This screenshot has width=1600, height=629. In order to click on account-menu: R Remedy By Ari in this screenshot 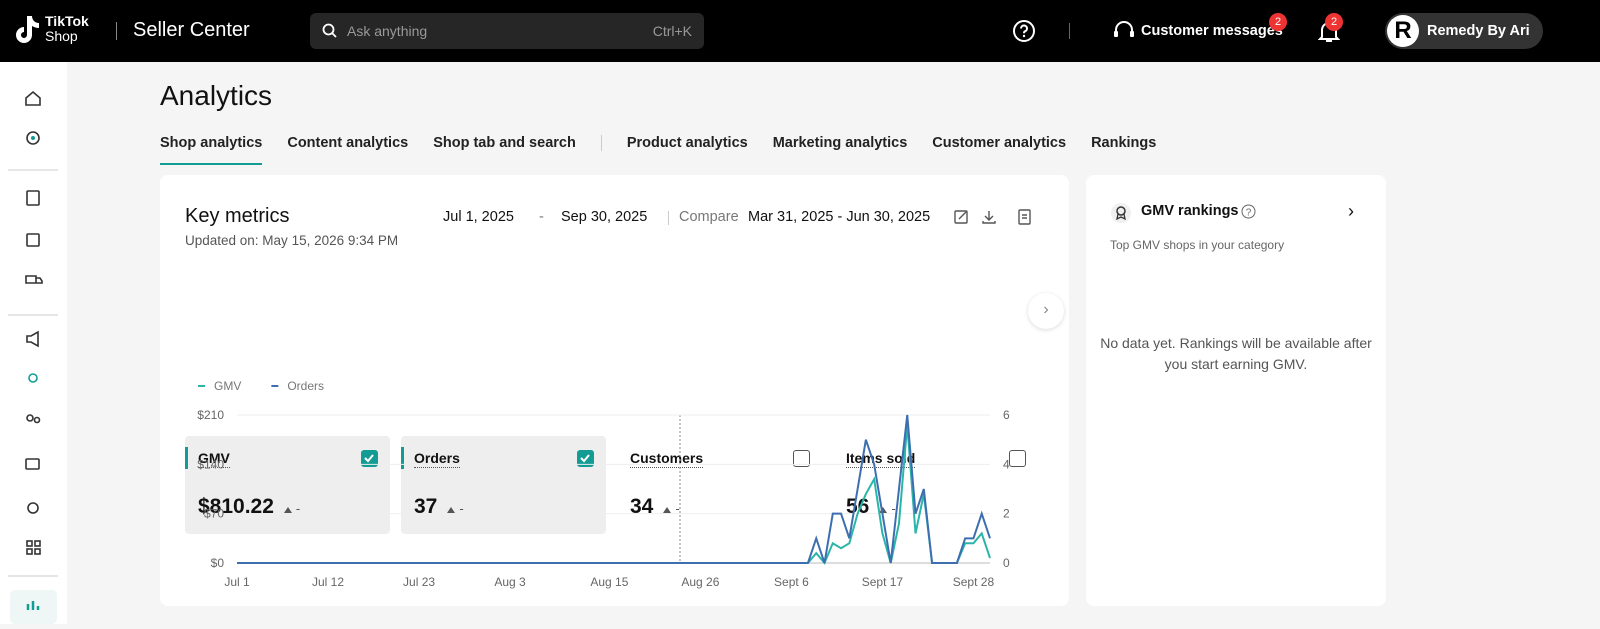, I will do `click(1464, 31)`.